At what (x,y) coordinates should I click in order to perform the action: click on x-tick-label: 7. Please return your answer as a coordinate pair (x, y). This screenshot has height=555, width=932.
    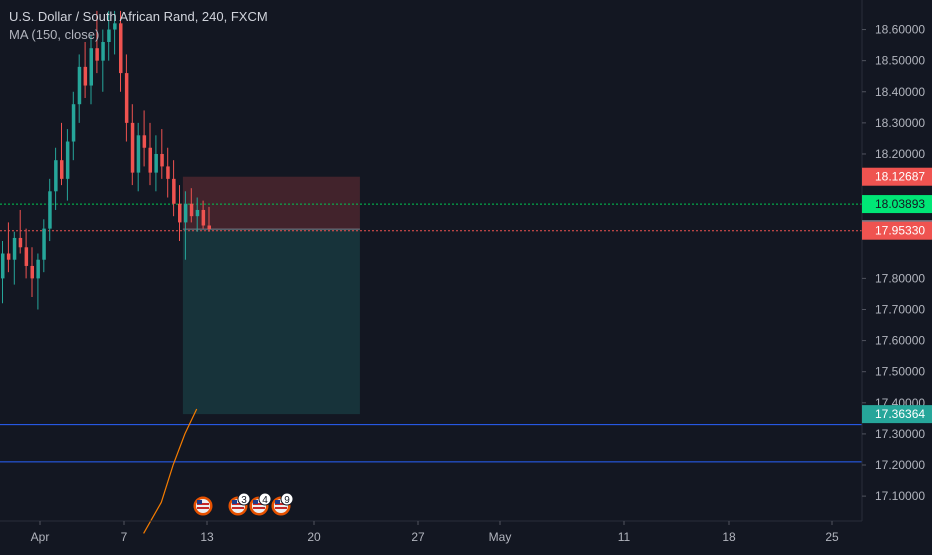
    Looking at the image, I should click on (124, 537).